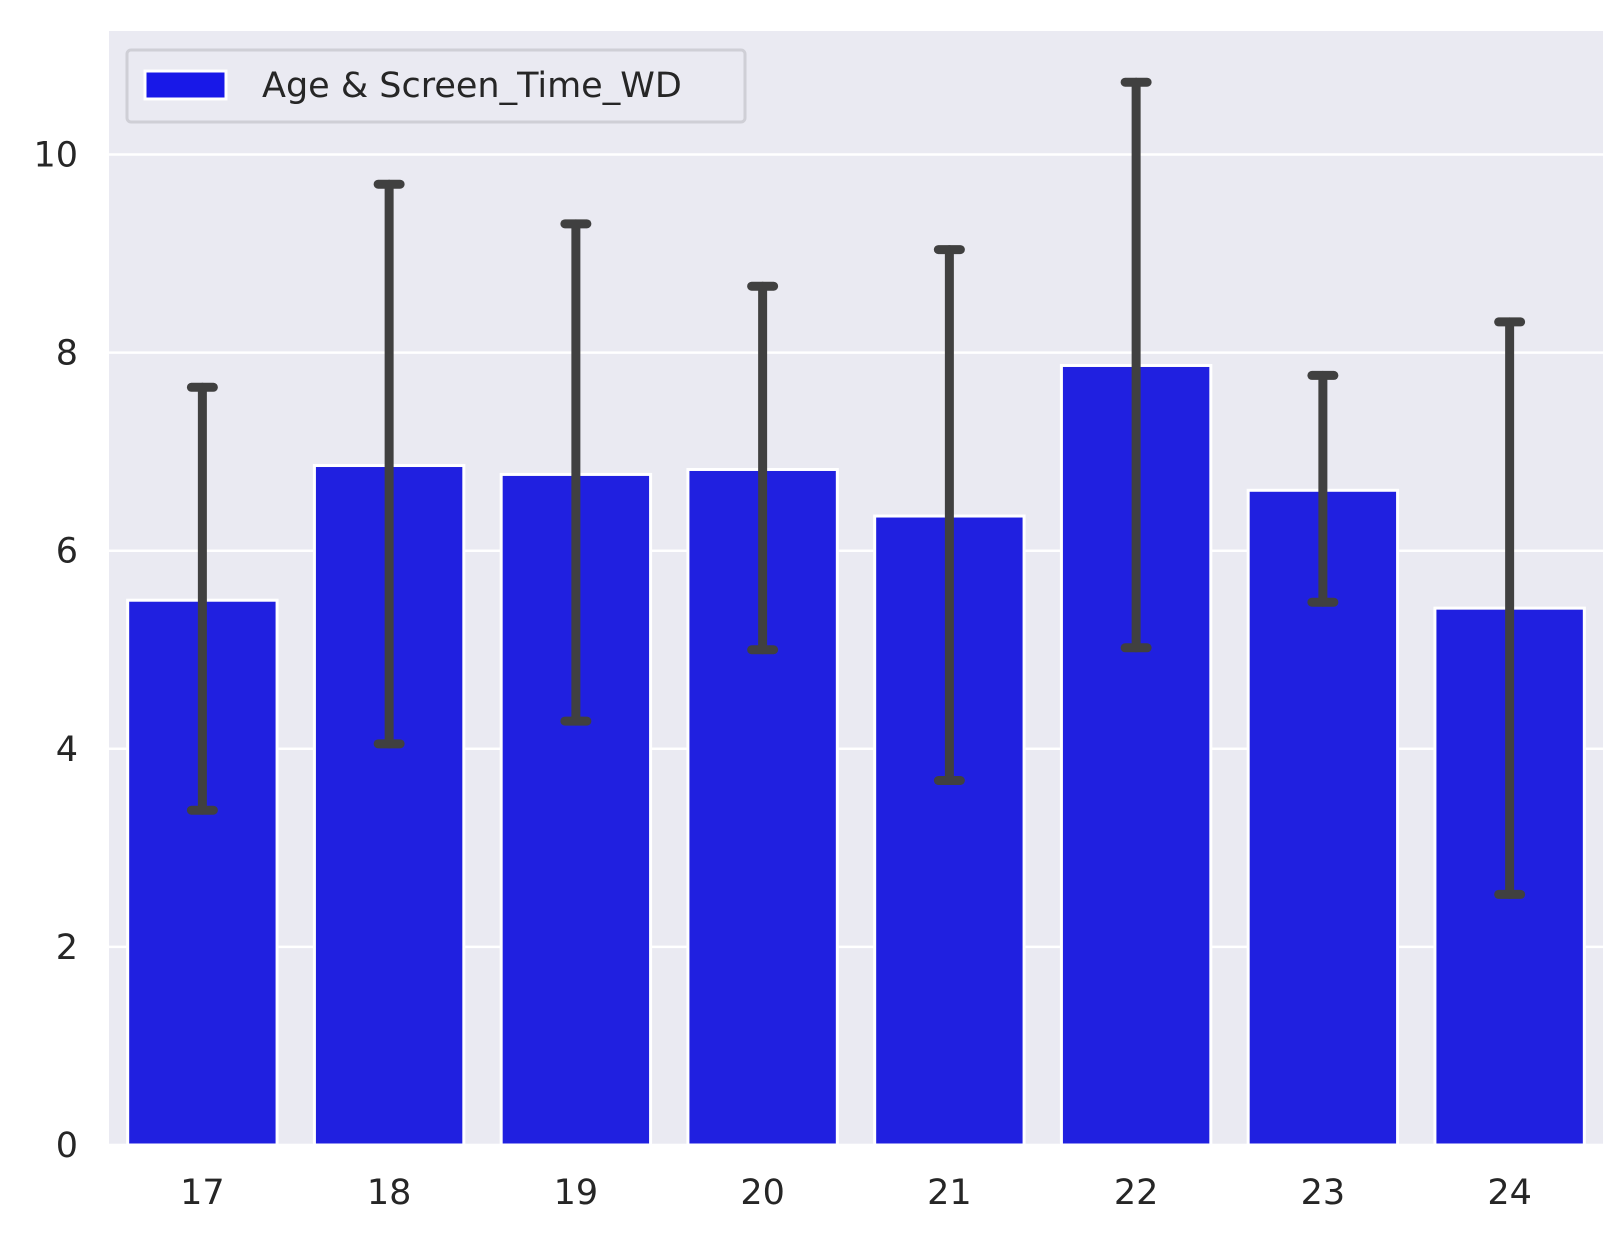  Describe the element at coordinates (389, 1193) in the screenshot. I see `x-tick-label: 18` at that location.